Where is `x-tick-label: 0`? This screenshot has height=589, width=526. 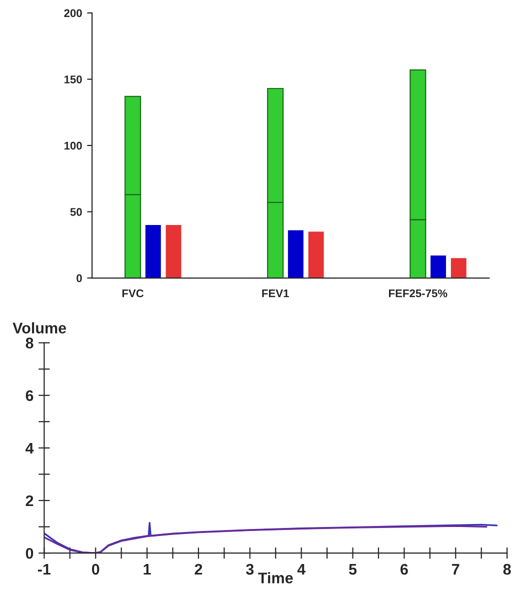
x-tick-label: 0 is located at coordinates (96, 569).